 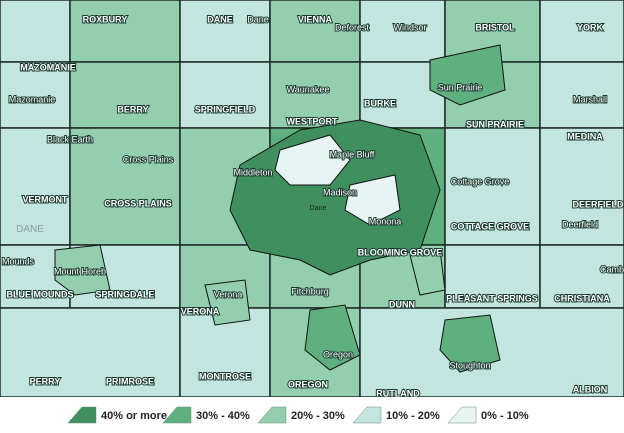 I want to click on city-label: Dane, so click(x=258, y=19).